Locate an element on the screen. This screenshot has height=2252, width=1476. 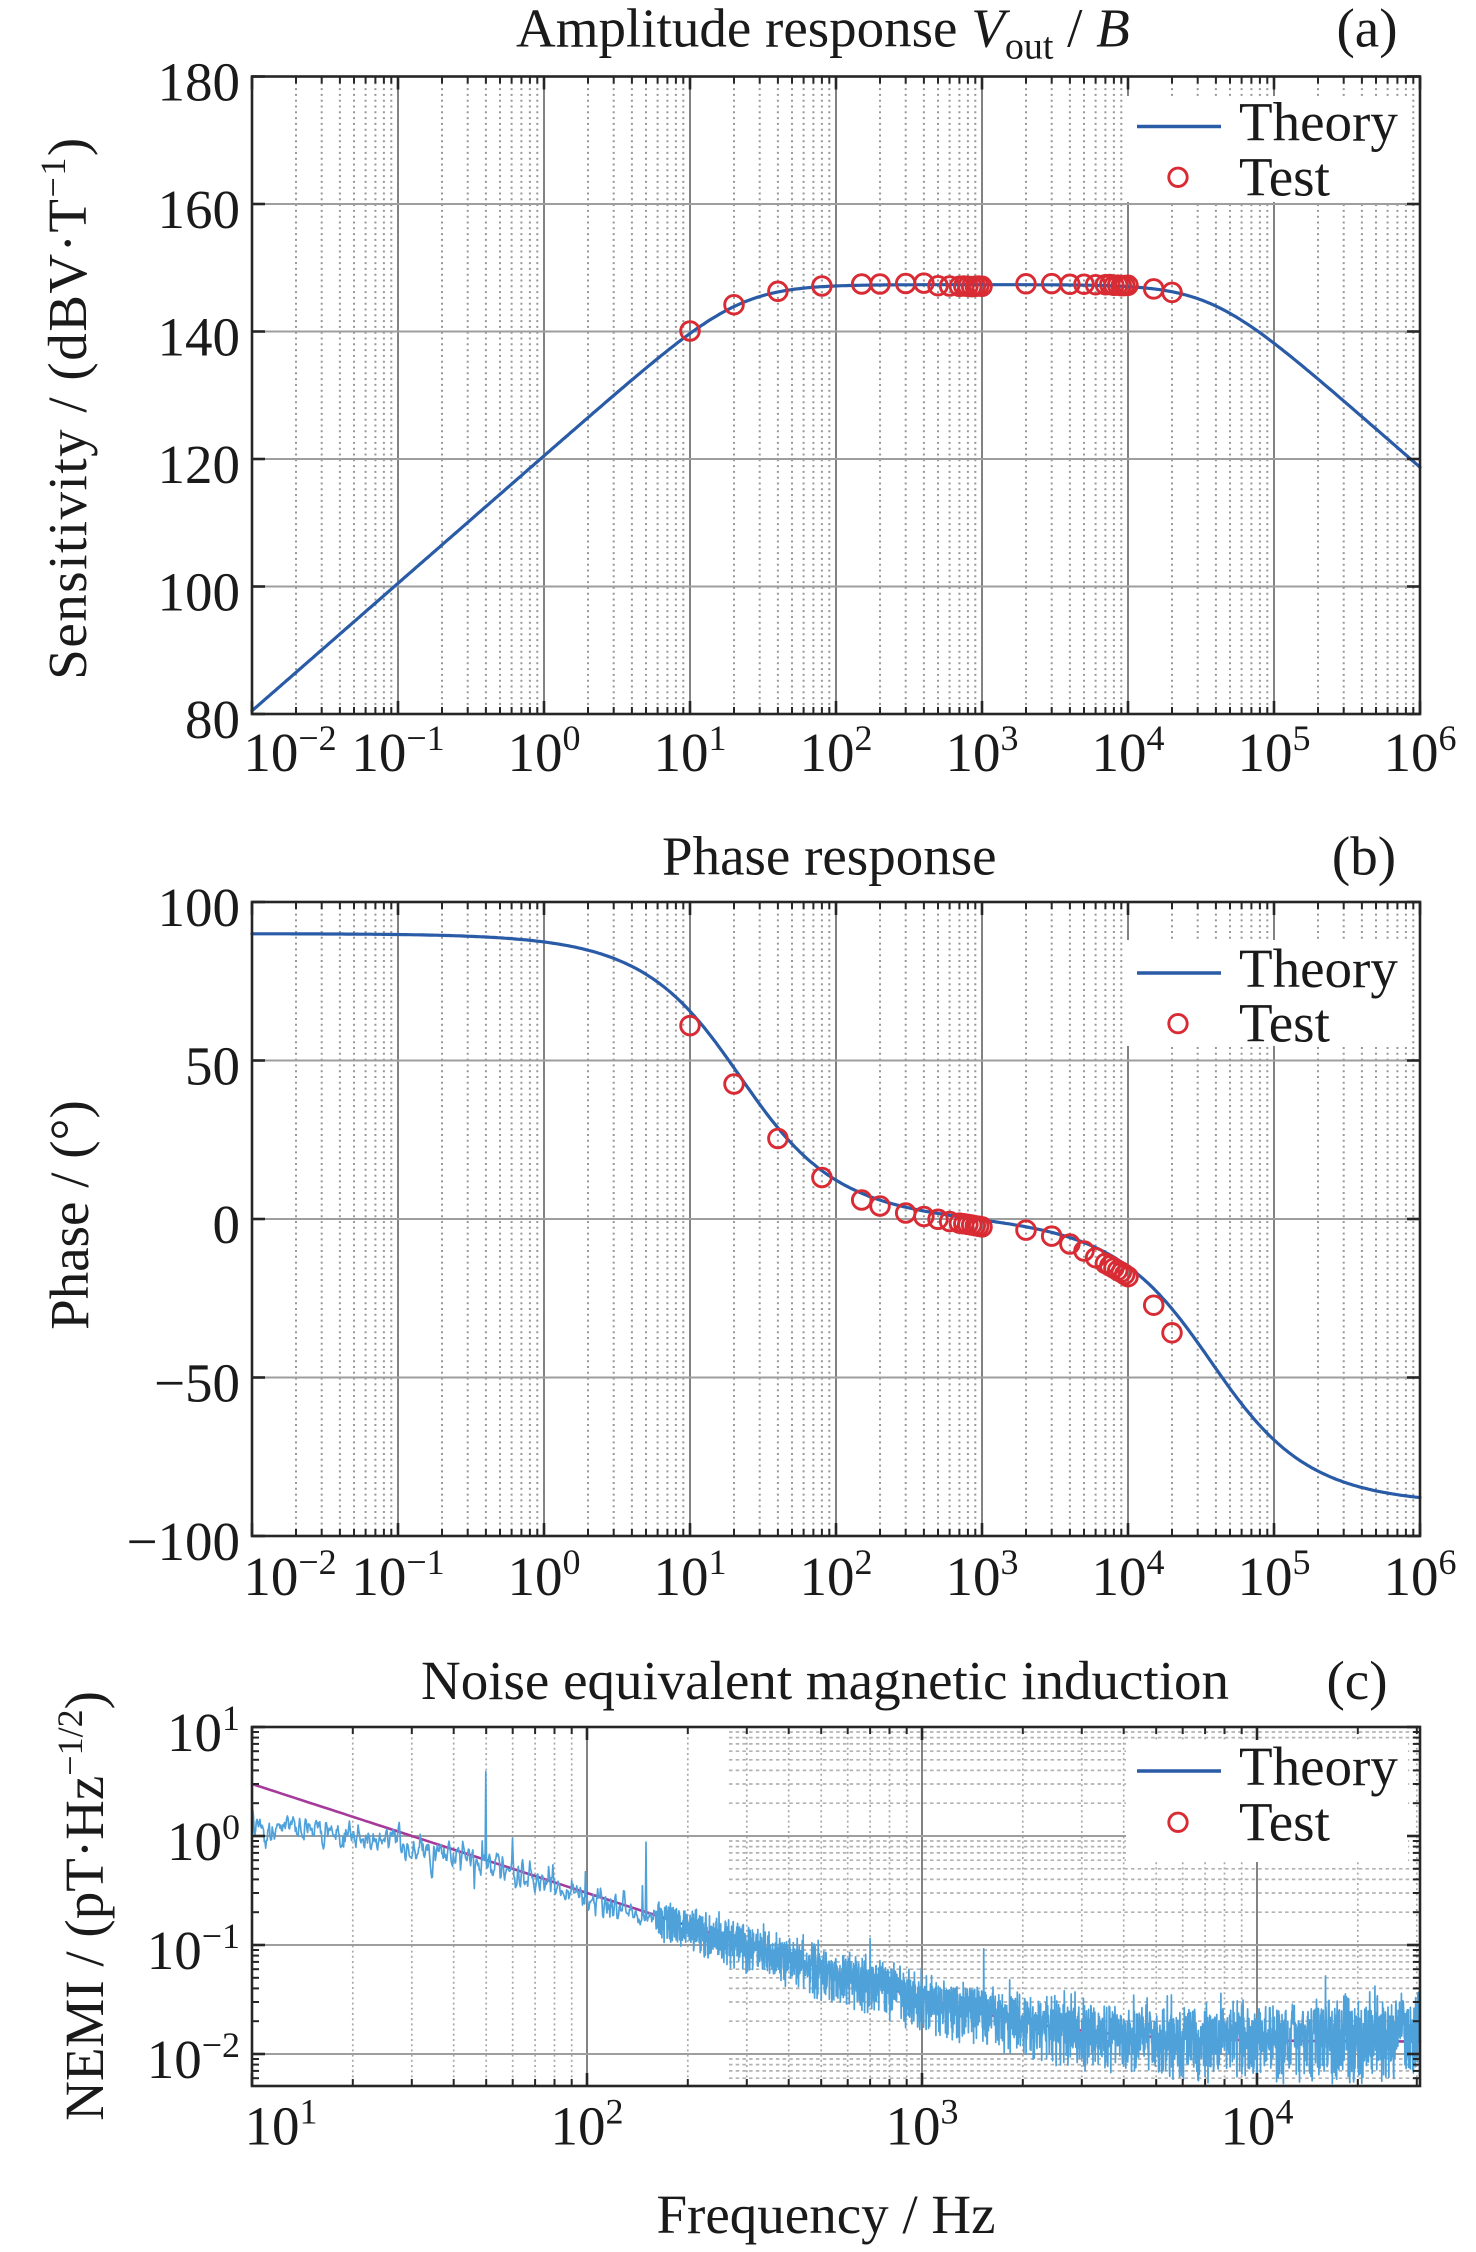
svg-text: 120 is located at coordinates (199, 464).